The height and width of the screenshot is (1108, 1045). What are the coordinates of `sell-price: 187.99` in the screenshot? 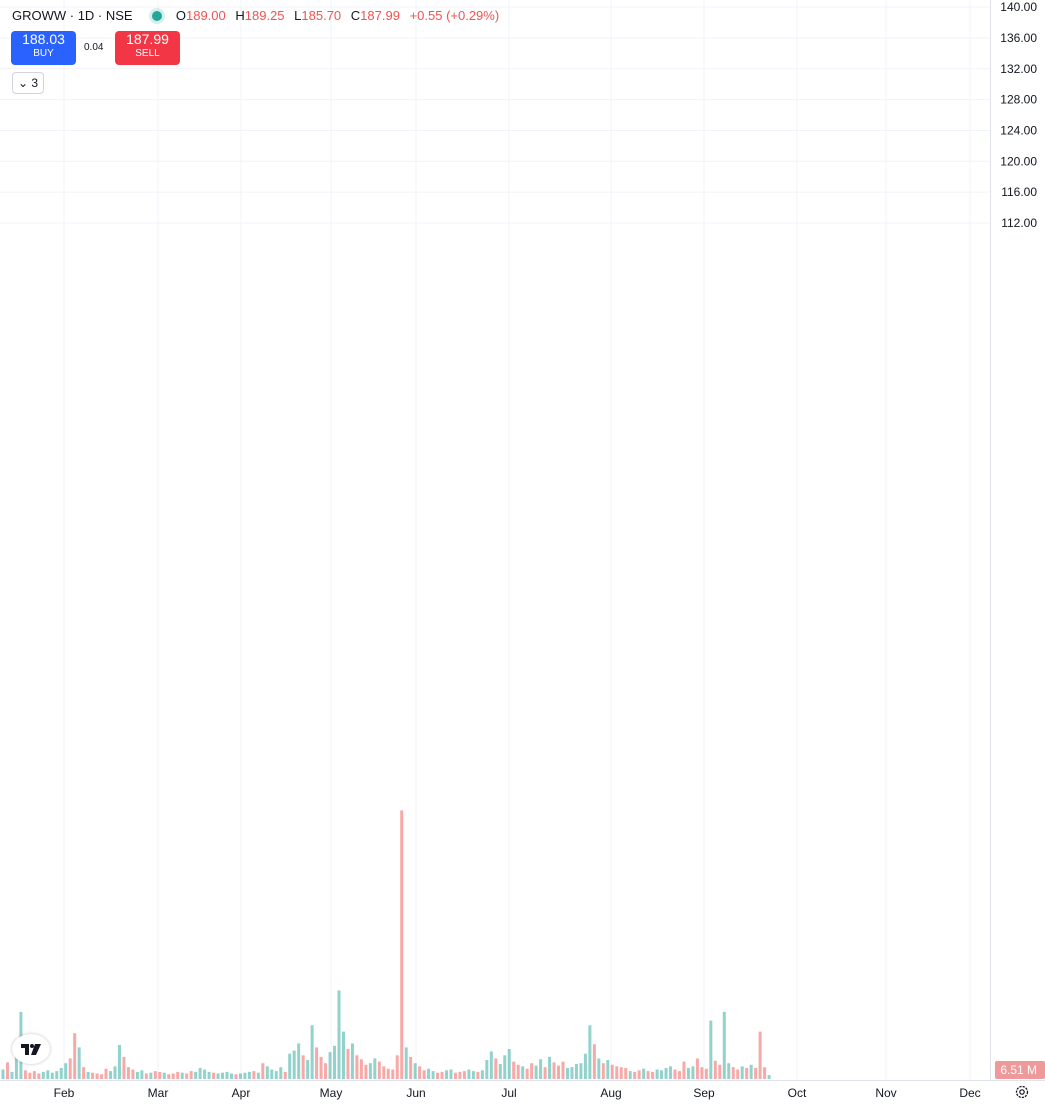 It's located at (147, 39).